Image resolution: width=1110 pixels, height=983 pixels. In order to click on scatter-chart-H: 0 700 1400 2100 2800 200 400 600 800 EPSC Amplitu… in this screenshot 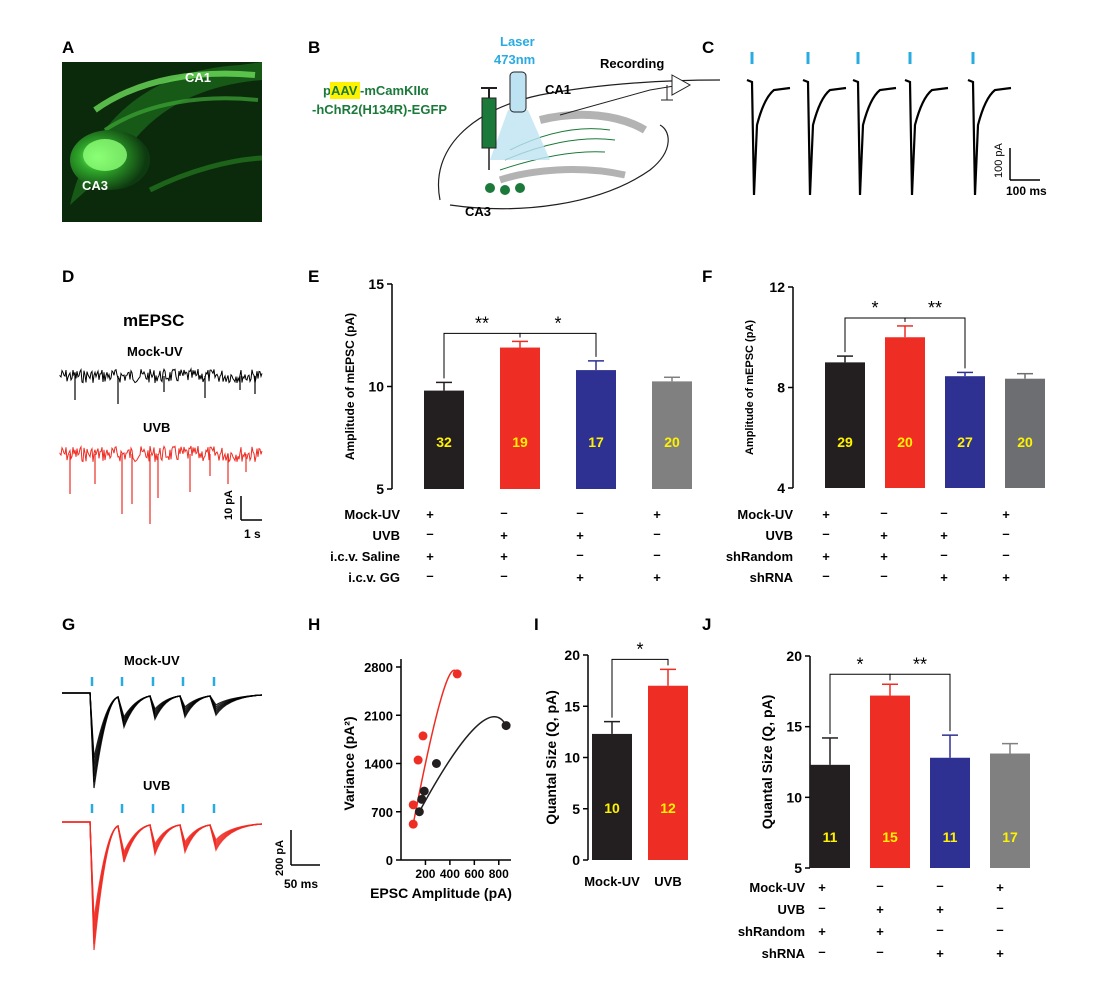, I will do `click(426, 780)`.